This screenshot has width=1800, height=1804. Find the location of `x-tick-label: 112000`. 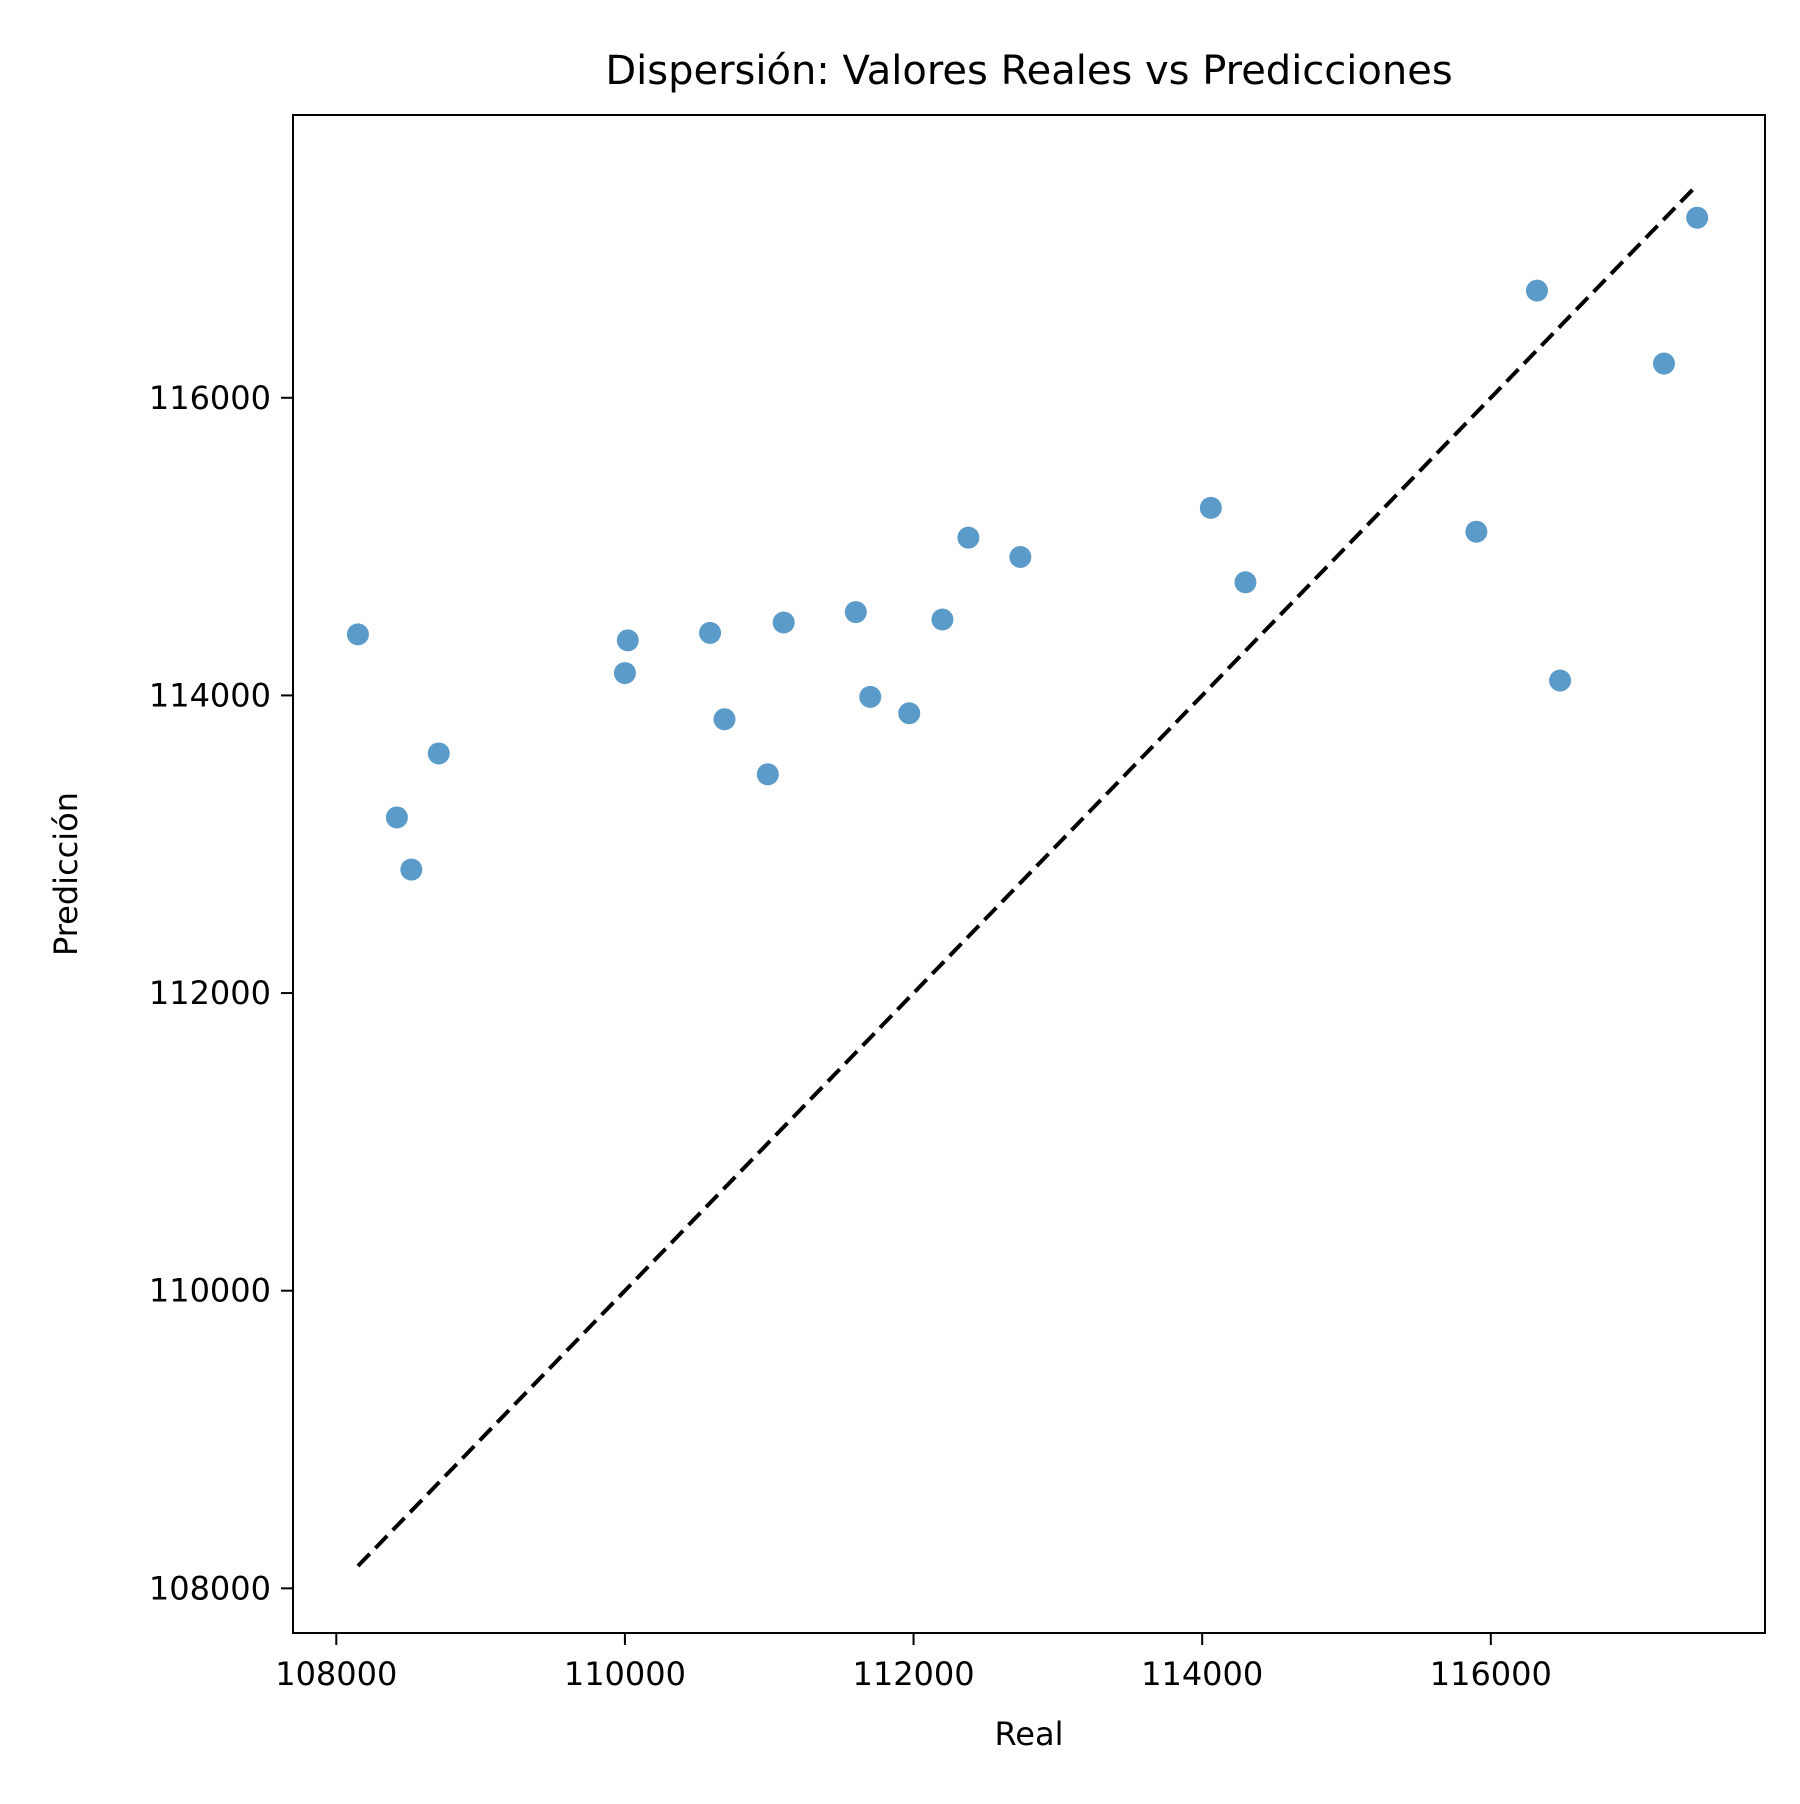

x-tick-label: 112000 is located at coordinates (913, 1674).